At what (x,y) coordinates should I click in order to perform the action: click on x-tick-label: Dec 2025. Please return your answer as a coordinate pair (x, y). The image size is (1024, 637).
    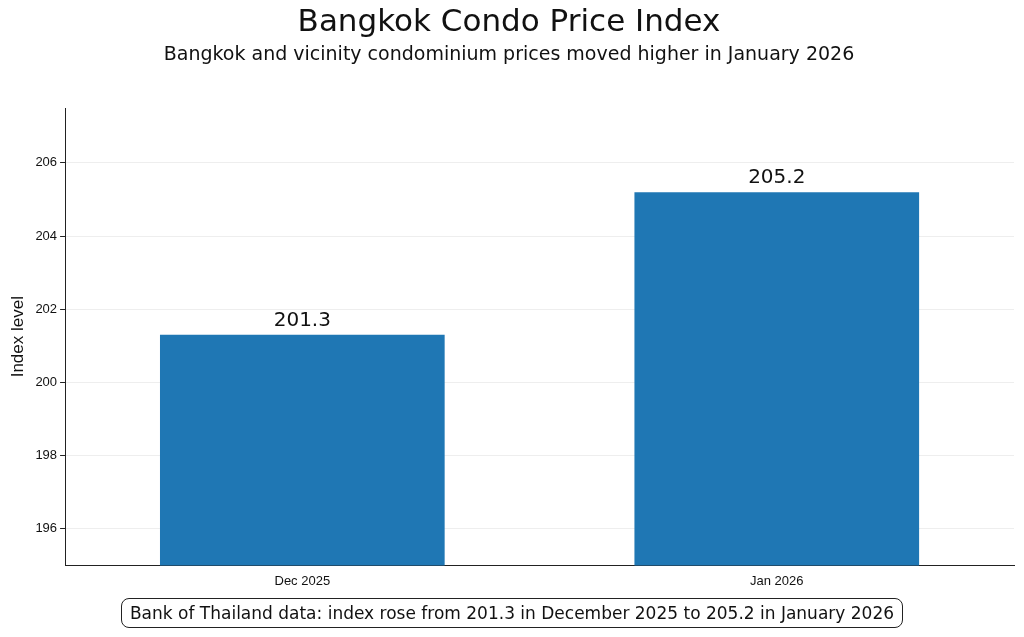
    Looking at the image, I should click on (302, 580).